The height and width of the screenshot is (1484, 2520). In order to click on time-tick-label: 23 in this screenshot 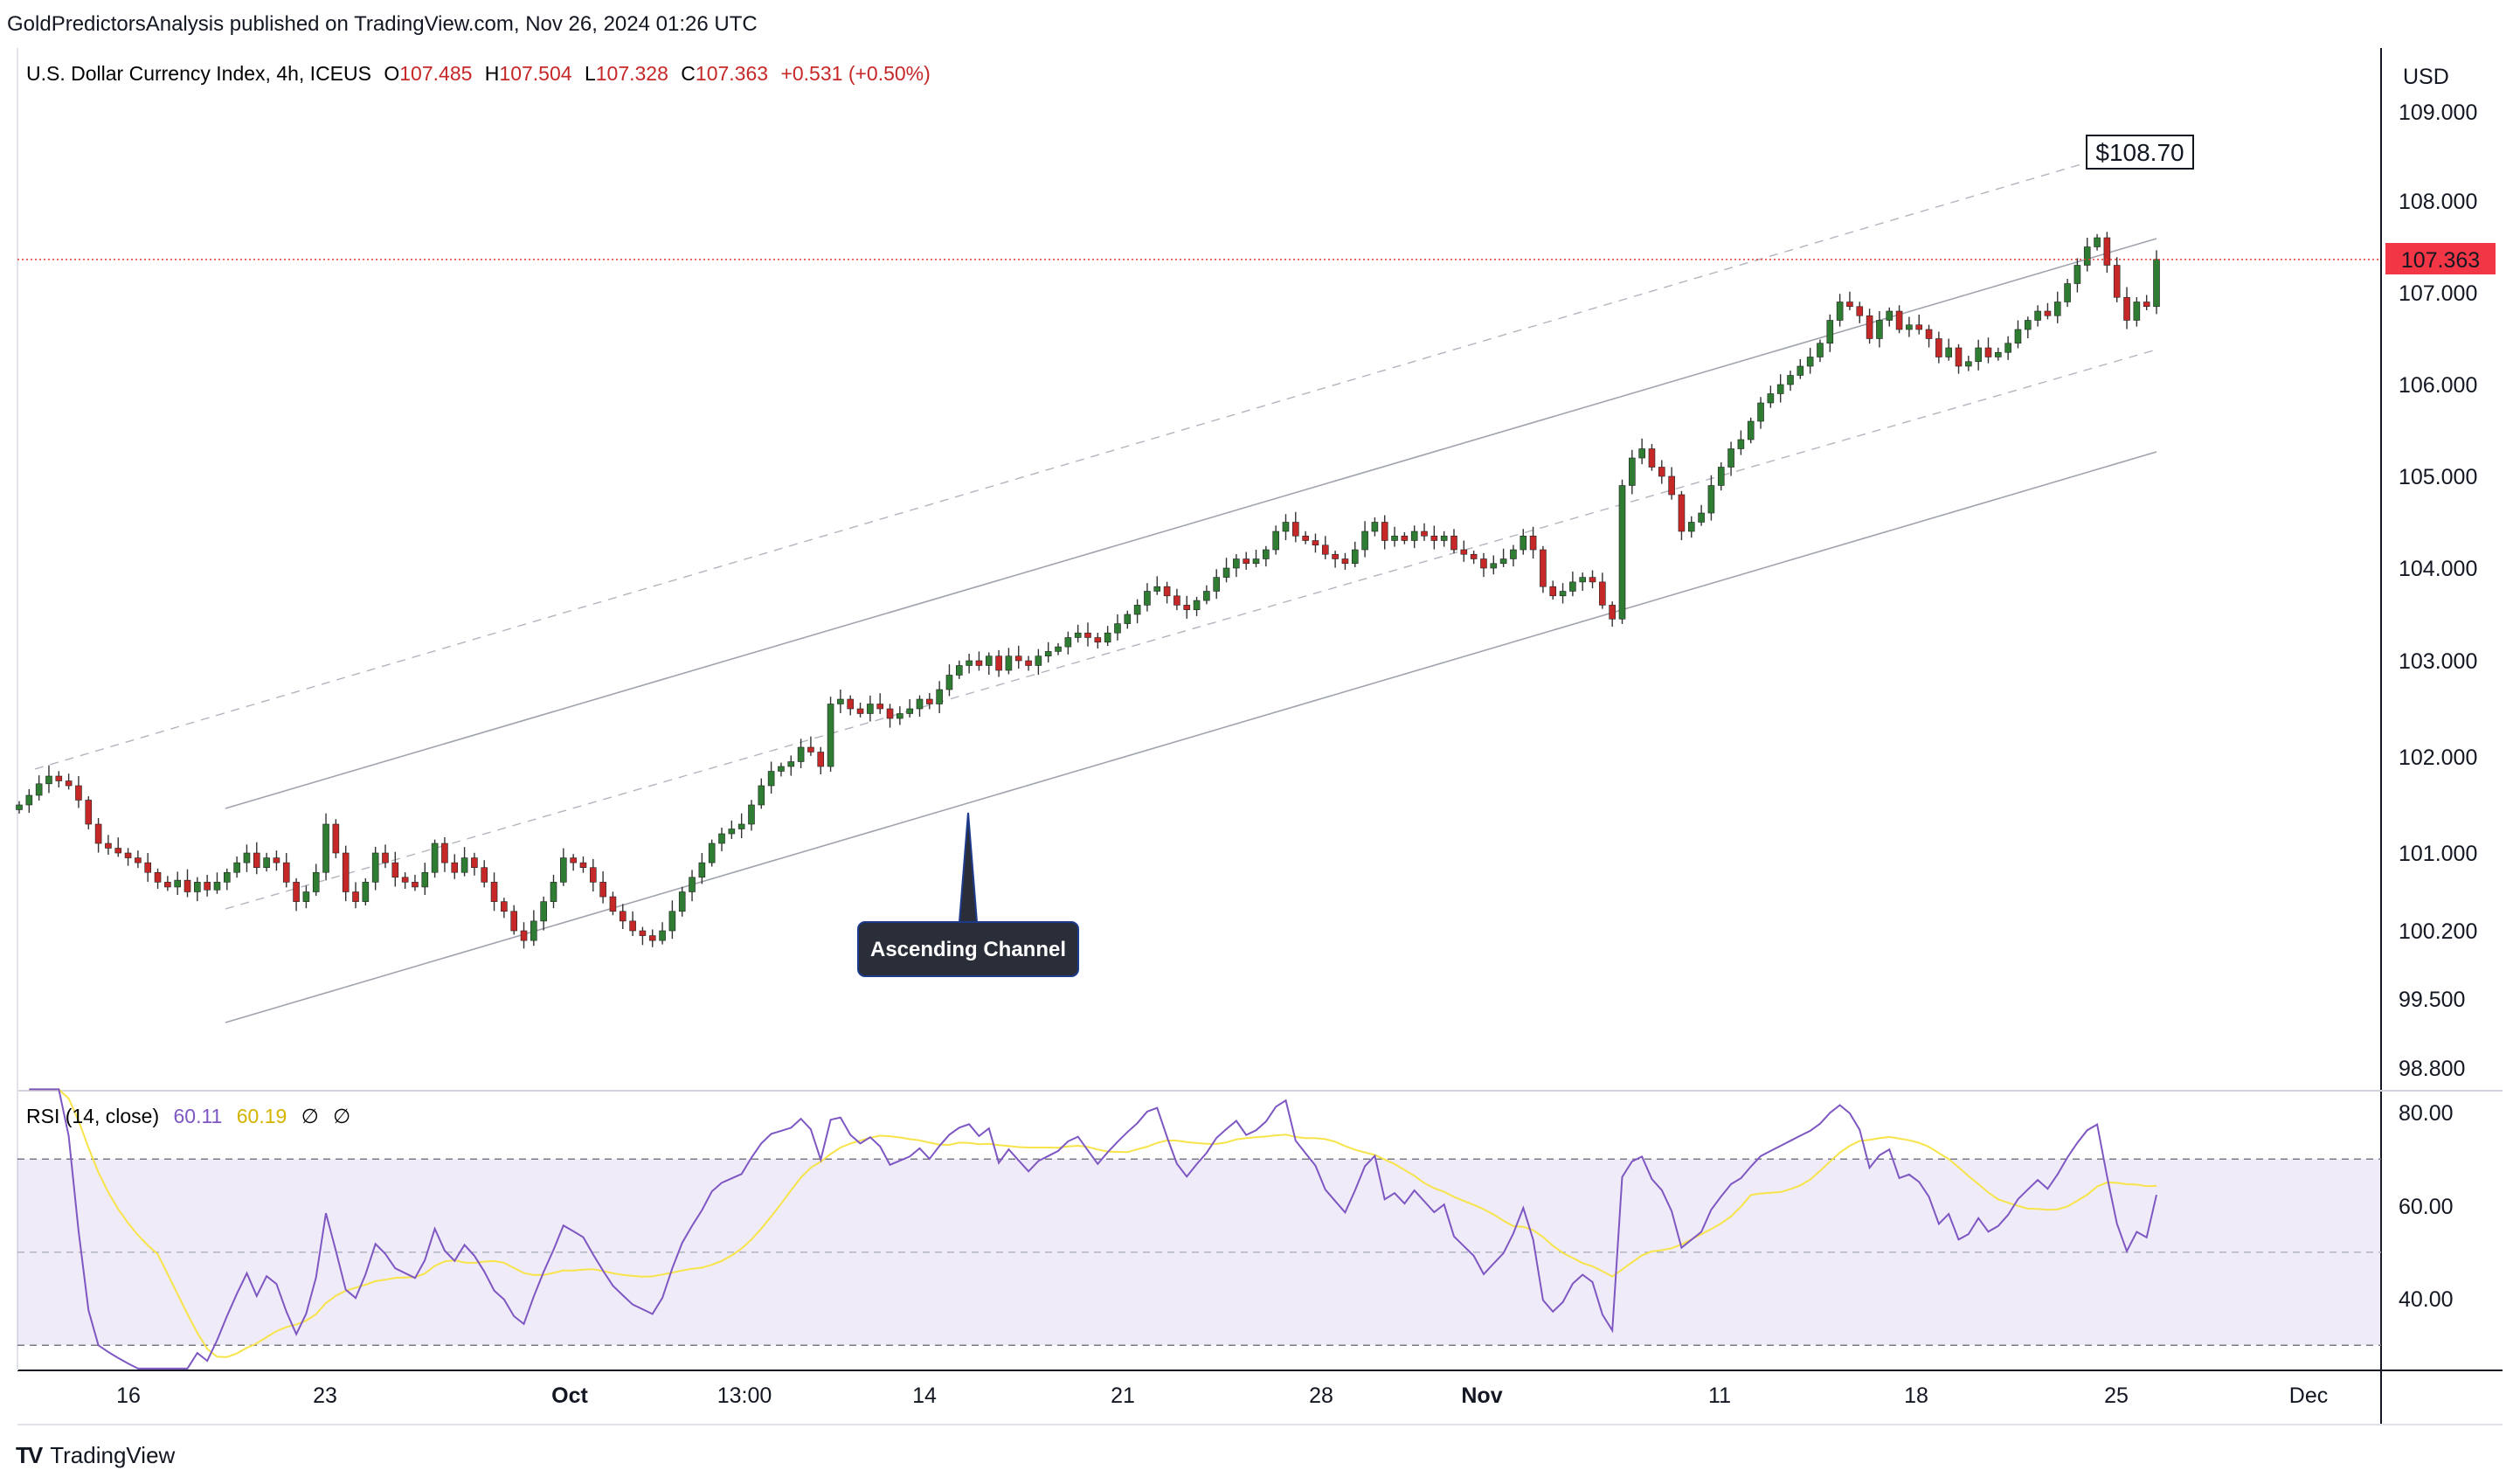, I will do `click(325, 1395)`.